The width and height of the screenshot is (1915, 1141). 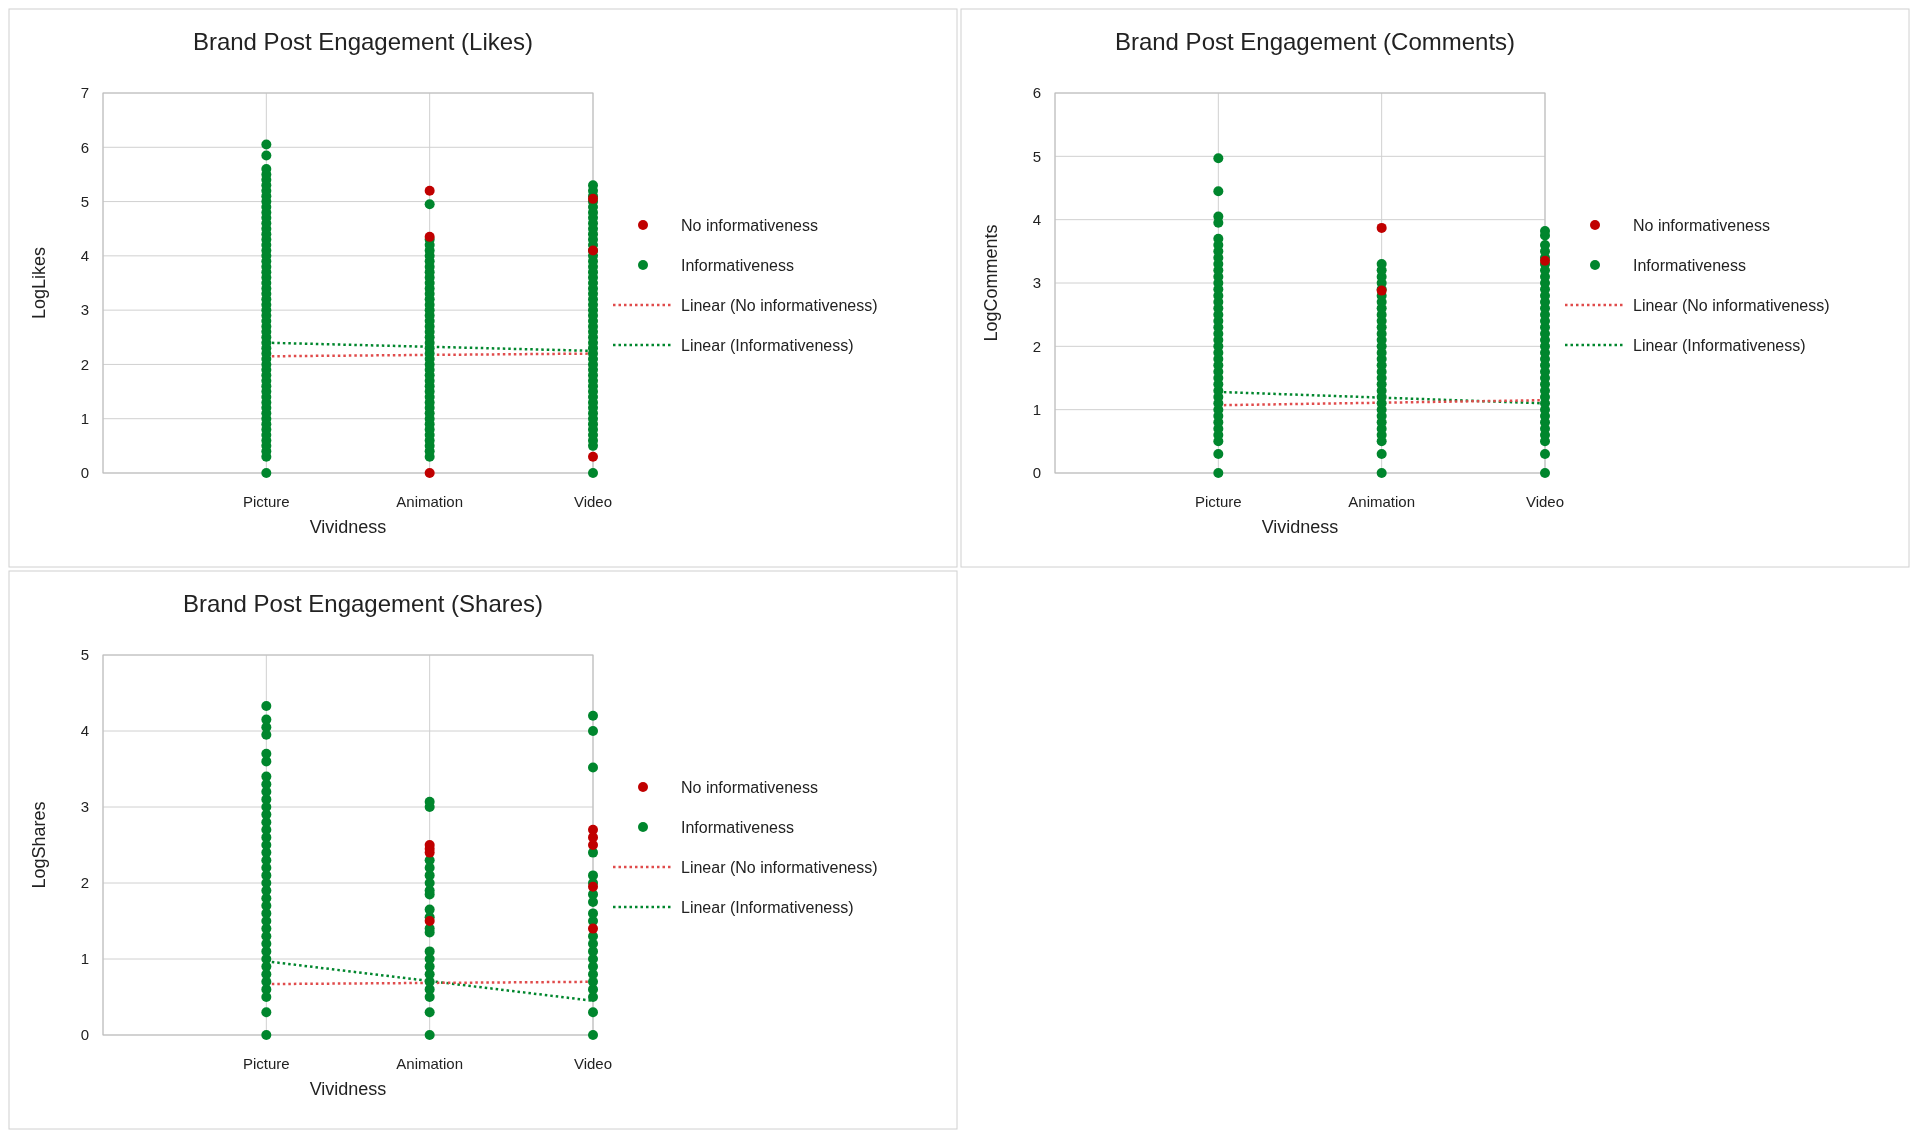 What do you see at coordinates (39, 283) in the screenshot?
I see `y-axis-title: LogLikes` at bounding box center [39, 283].